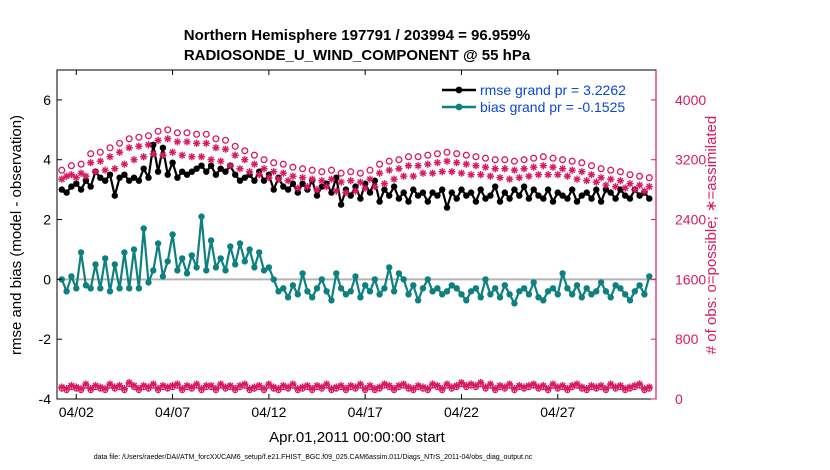 Image resolution: width=830 pixels, height=470 pixels. I want to click on x-tick-label: 04/27, so click(557, 412).